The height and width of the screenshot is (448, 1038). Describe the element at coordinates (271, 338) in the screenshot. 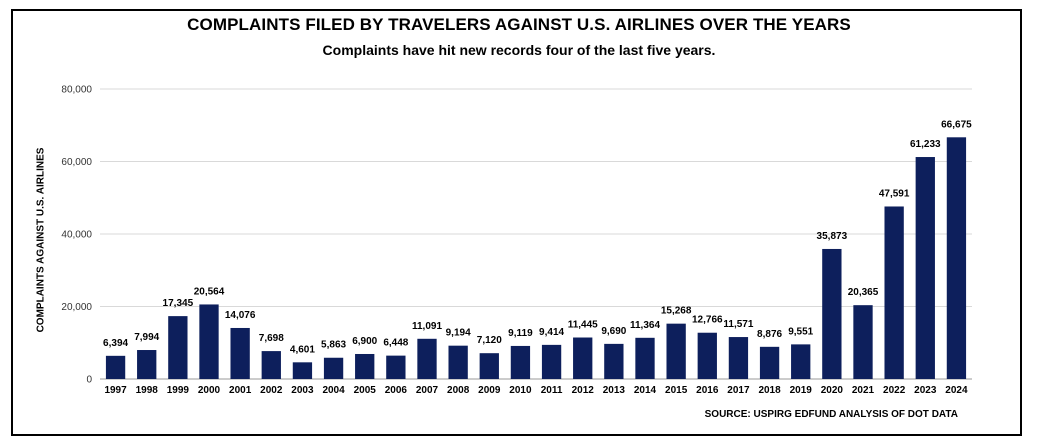

I see `data-label: 7,698` at that location.